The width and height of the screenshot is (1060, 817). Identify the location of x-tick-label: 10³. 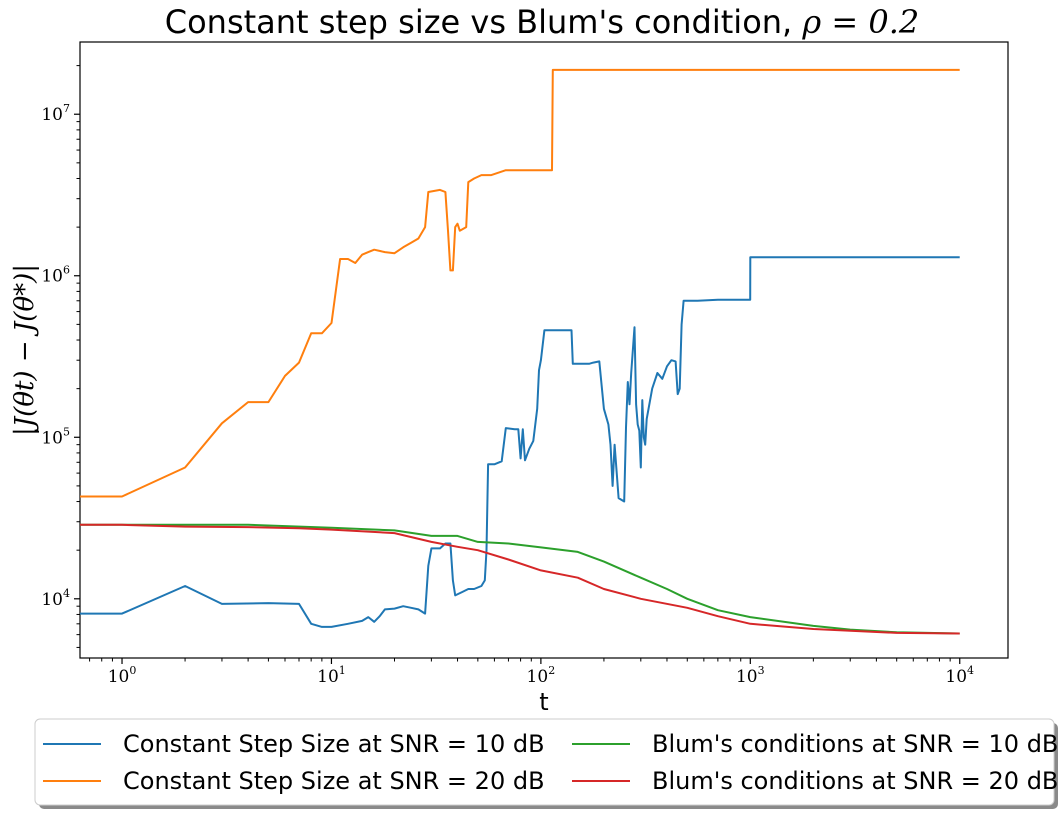
(750, 675).